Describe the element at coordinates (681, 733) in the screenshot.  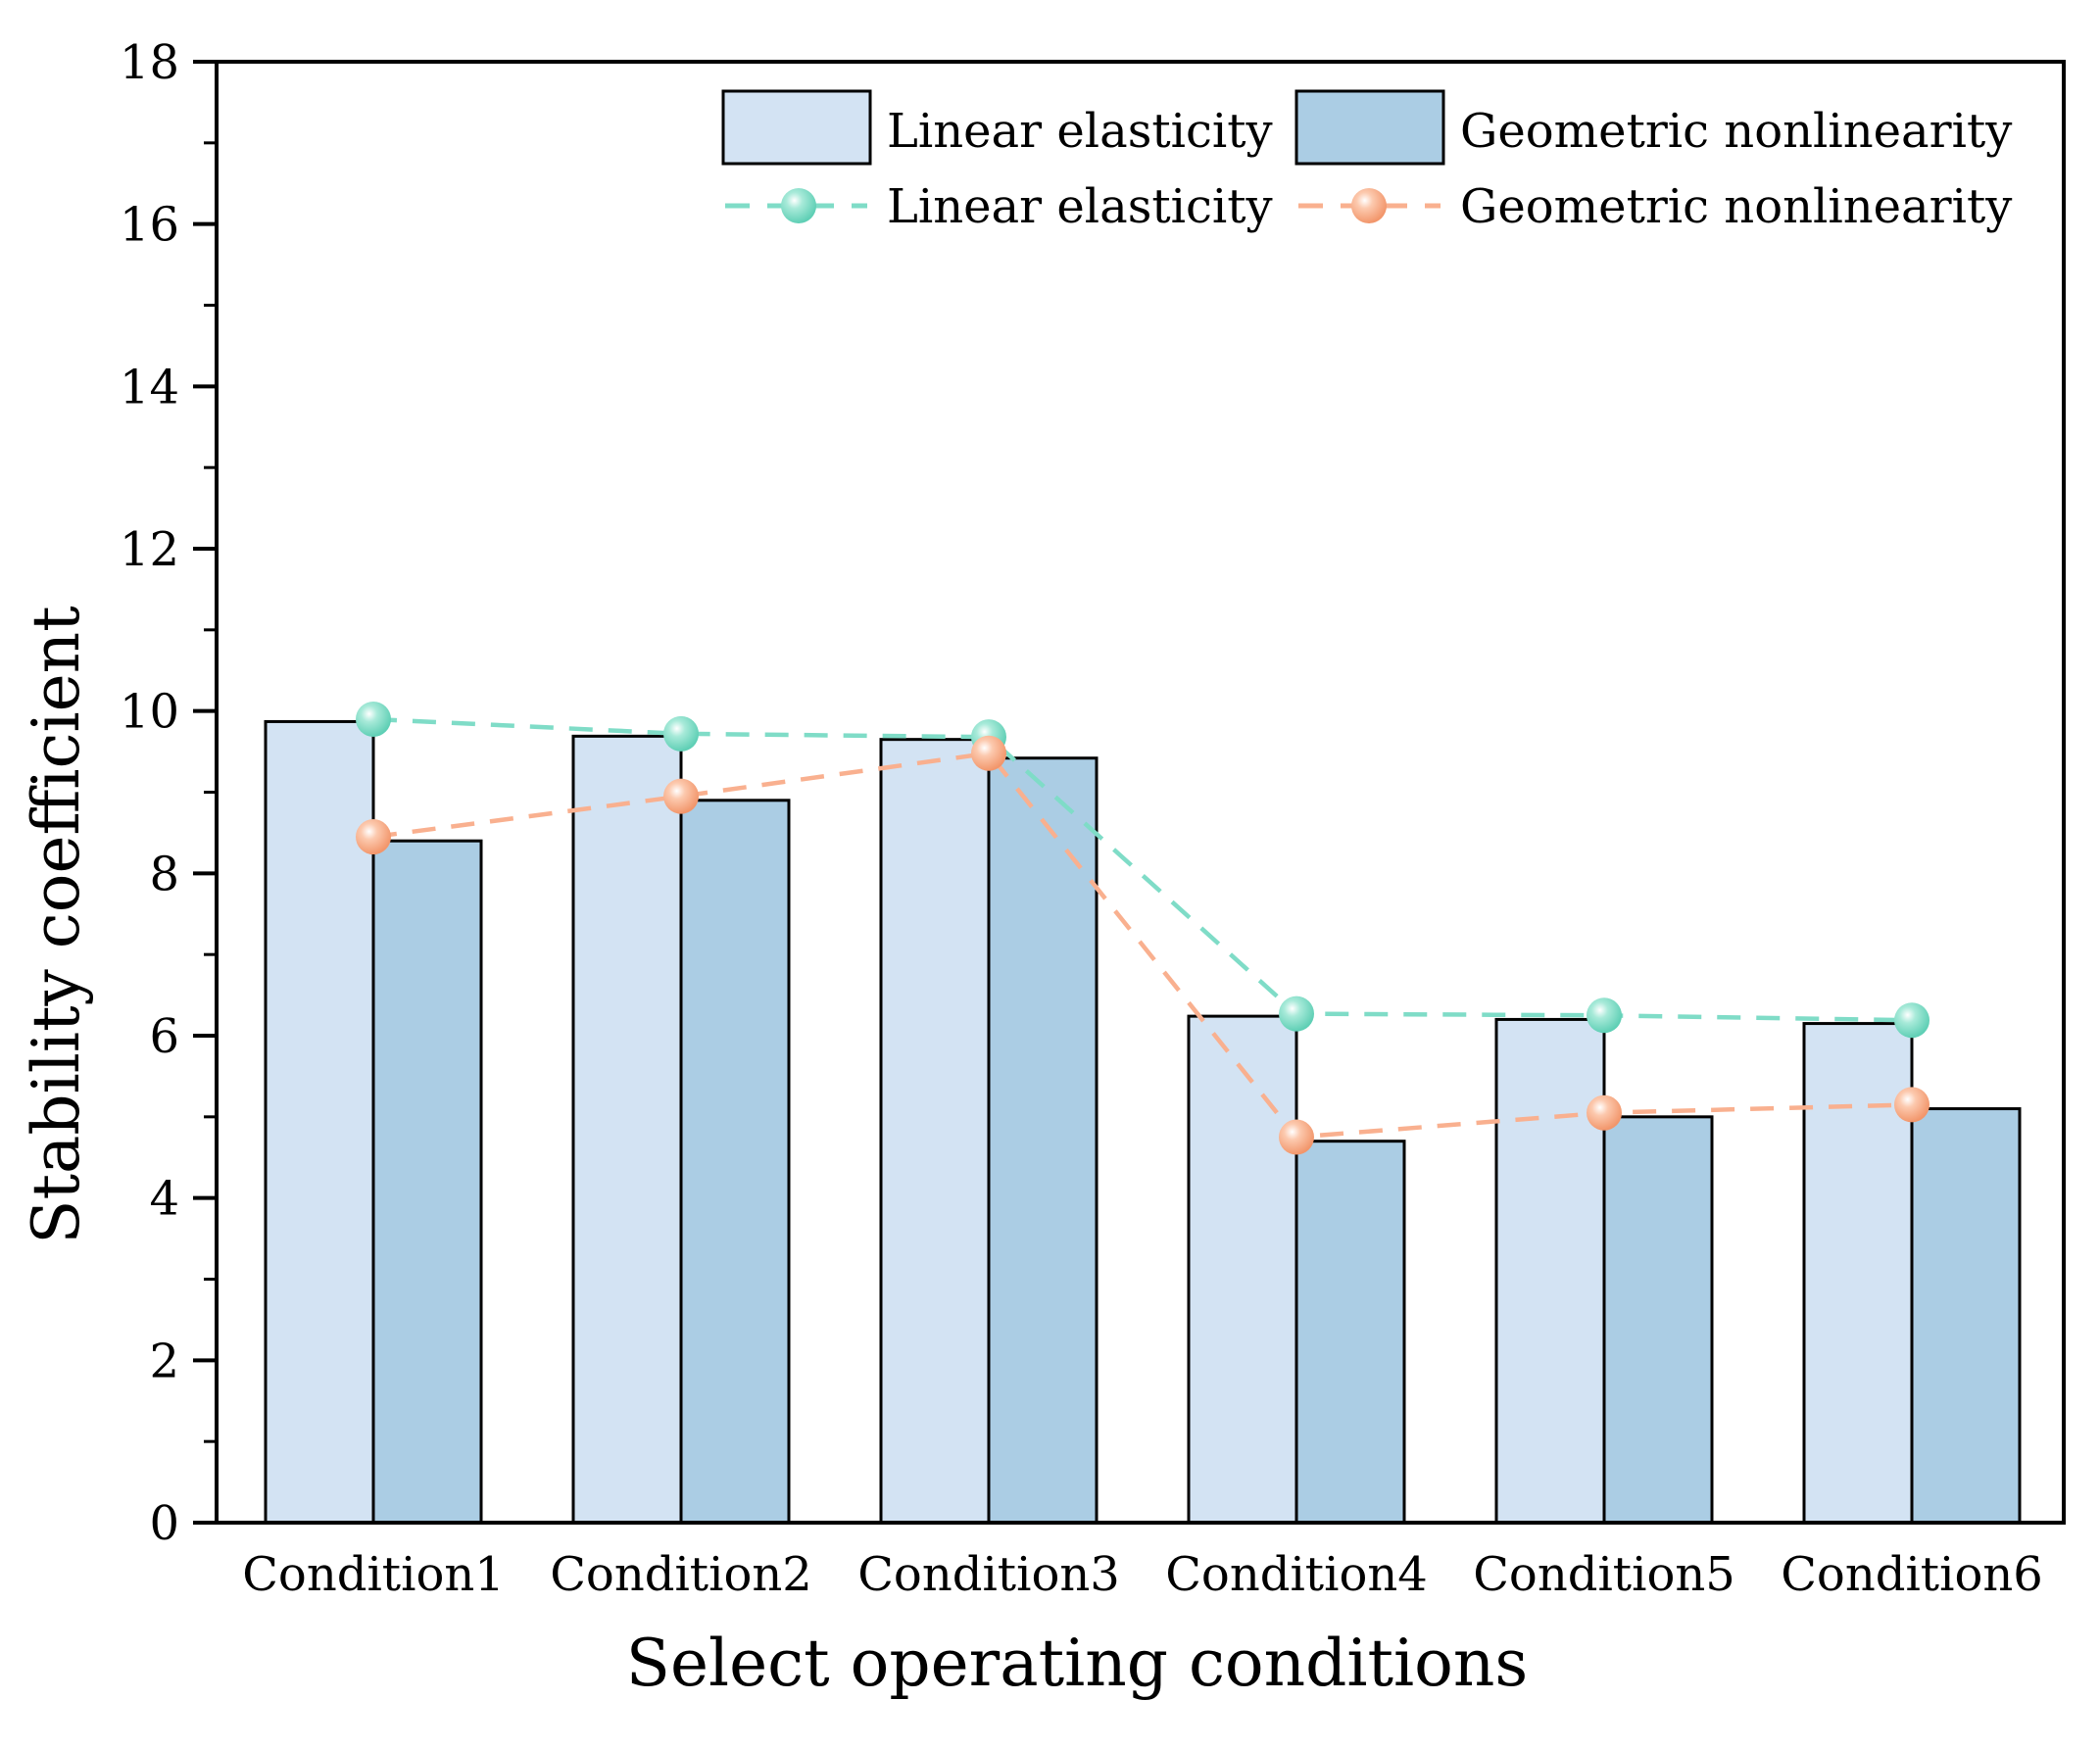
I see `marker-linear-elasticity-condition2` at that location.